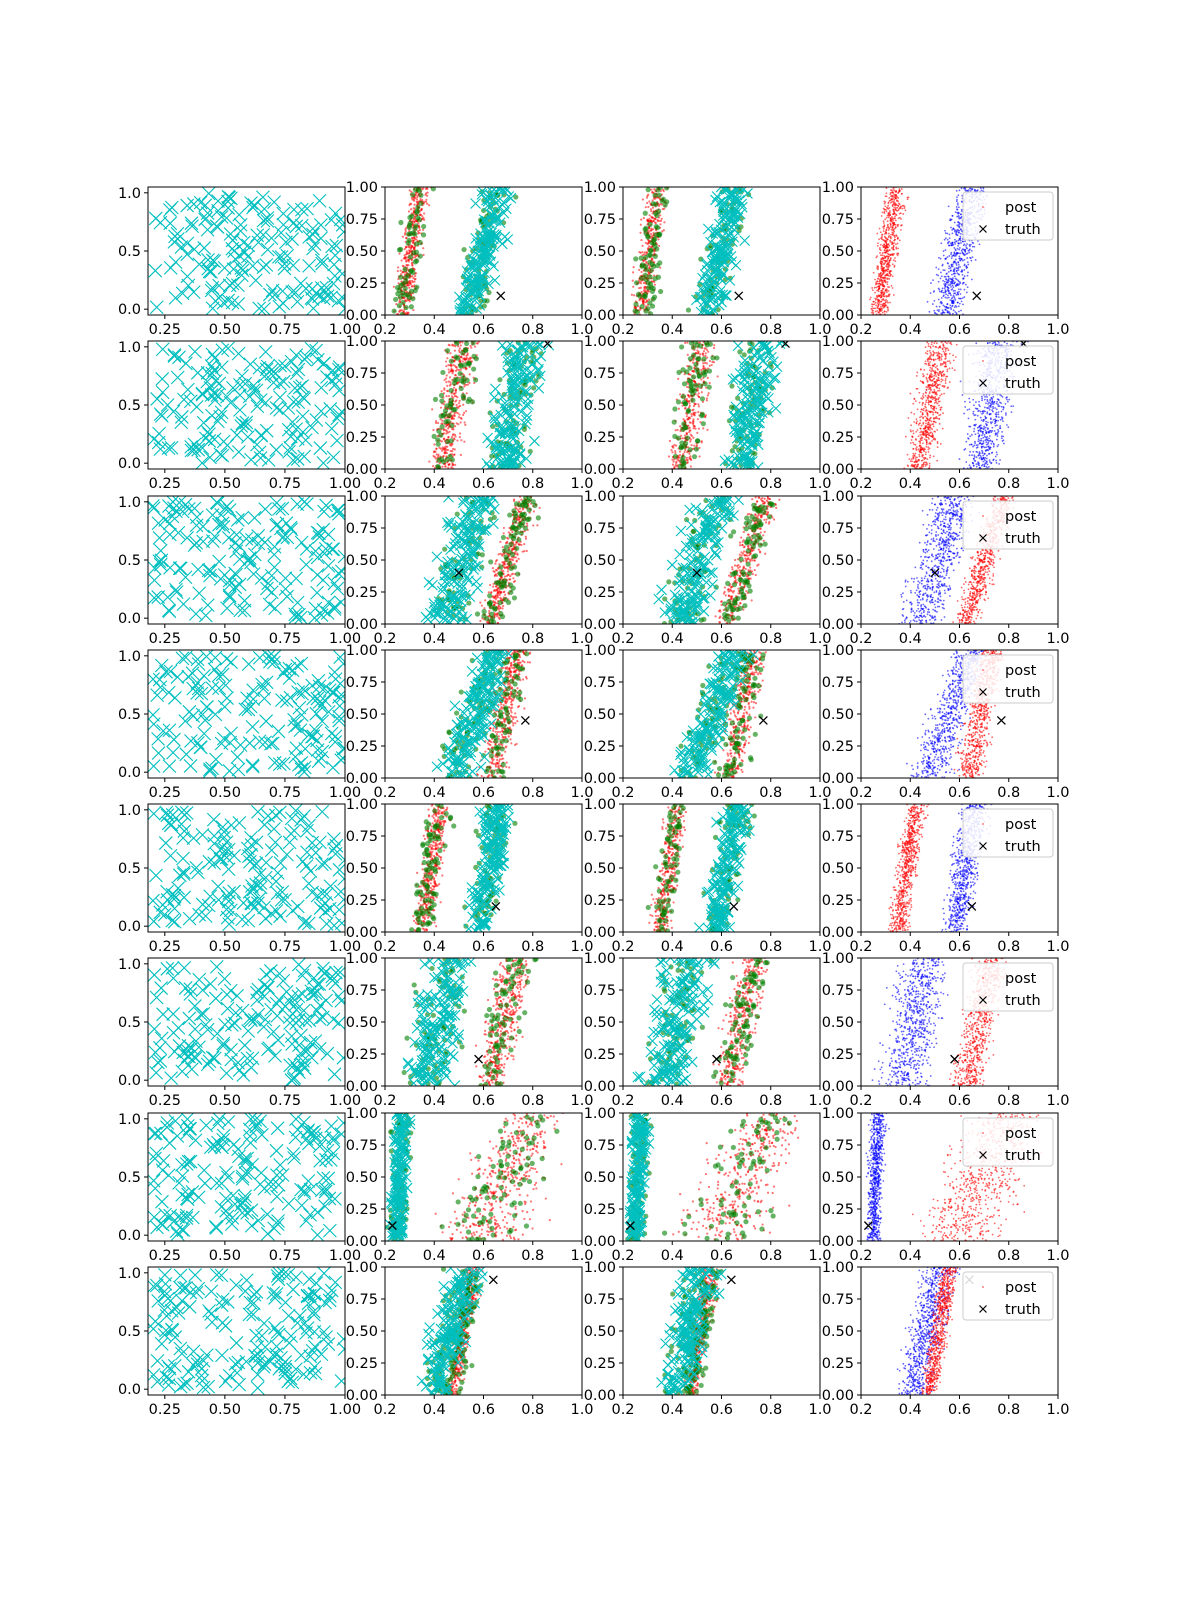 This screenshot has height=1600, width=1200. Describe the element at coordinates (838, 220) in the screenshot. I see `y-tick-label: 0.75` at that location.